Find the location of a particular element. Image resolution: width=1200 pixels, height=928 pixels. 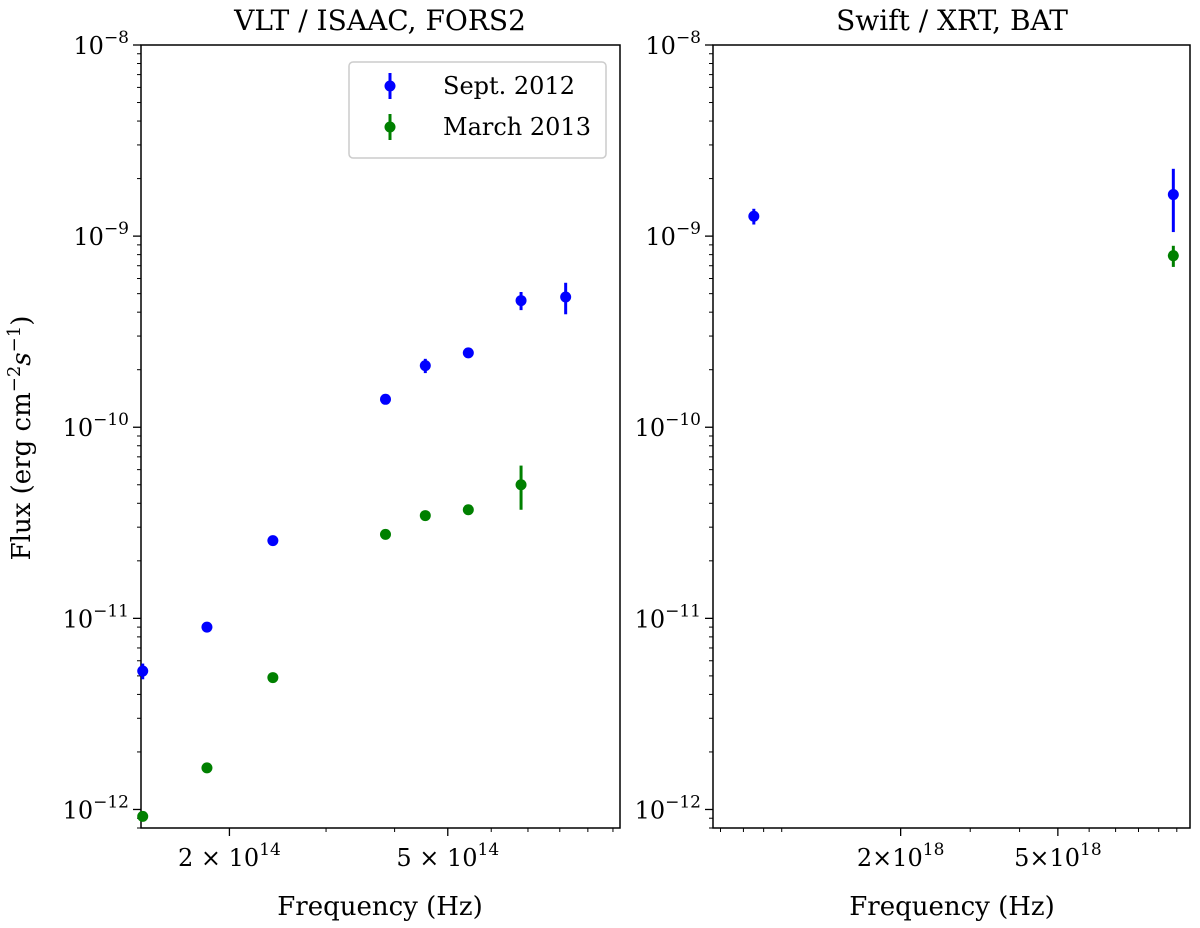

chart-title-vlt: VLT / ISAAC, FORS2 is located at coordinates (379, 20).